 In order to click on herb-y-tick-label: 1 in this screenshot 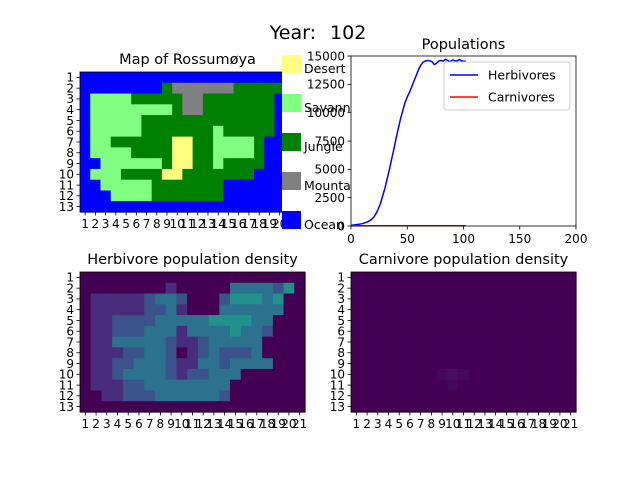, I will do `click(70, 278)`.